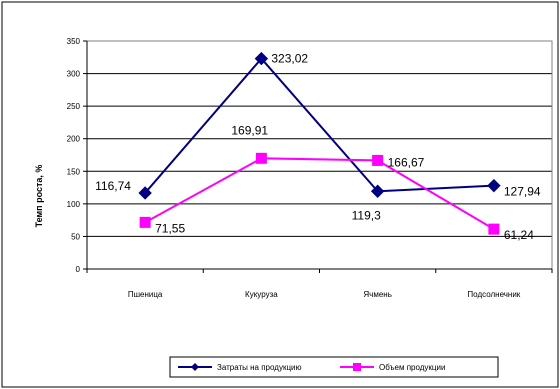 The height and width of the screenshot is (389, 560). Describe the element at coordinates (522, 192) in the screenshot. I see `data-label: 127,94` at that location.